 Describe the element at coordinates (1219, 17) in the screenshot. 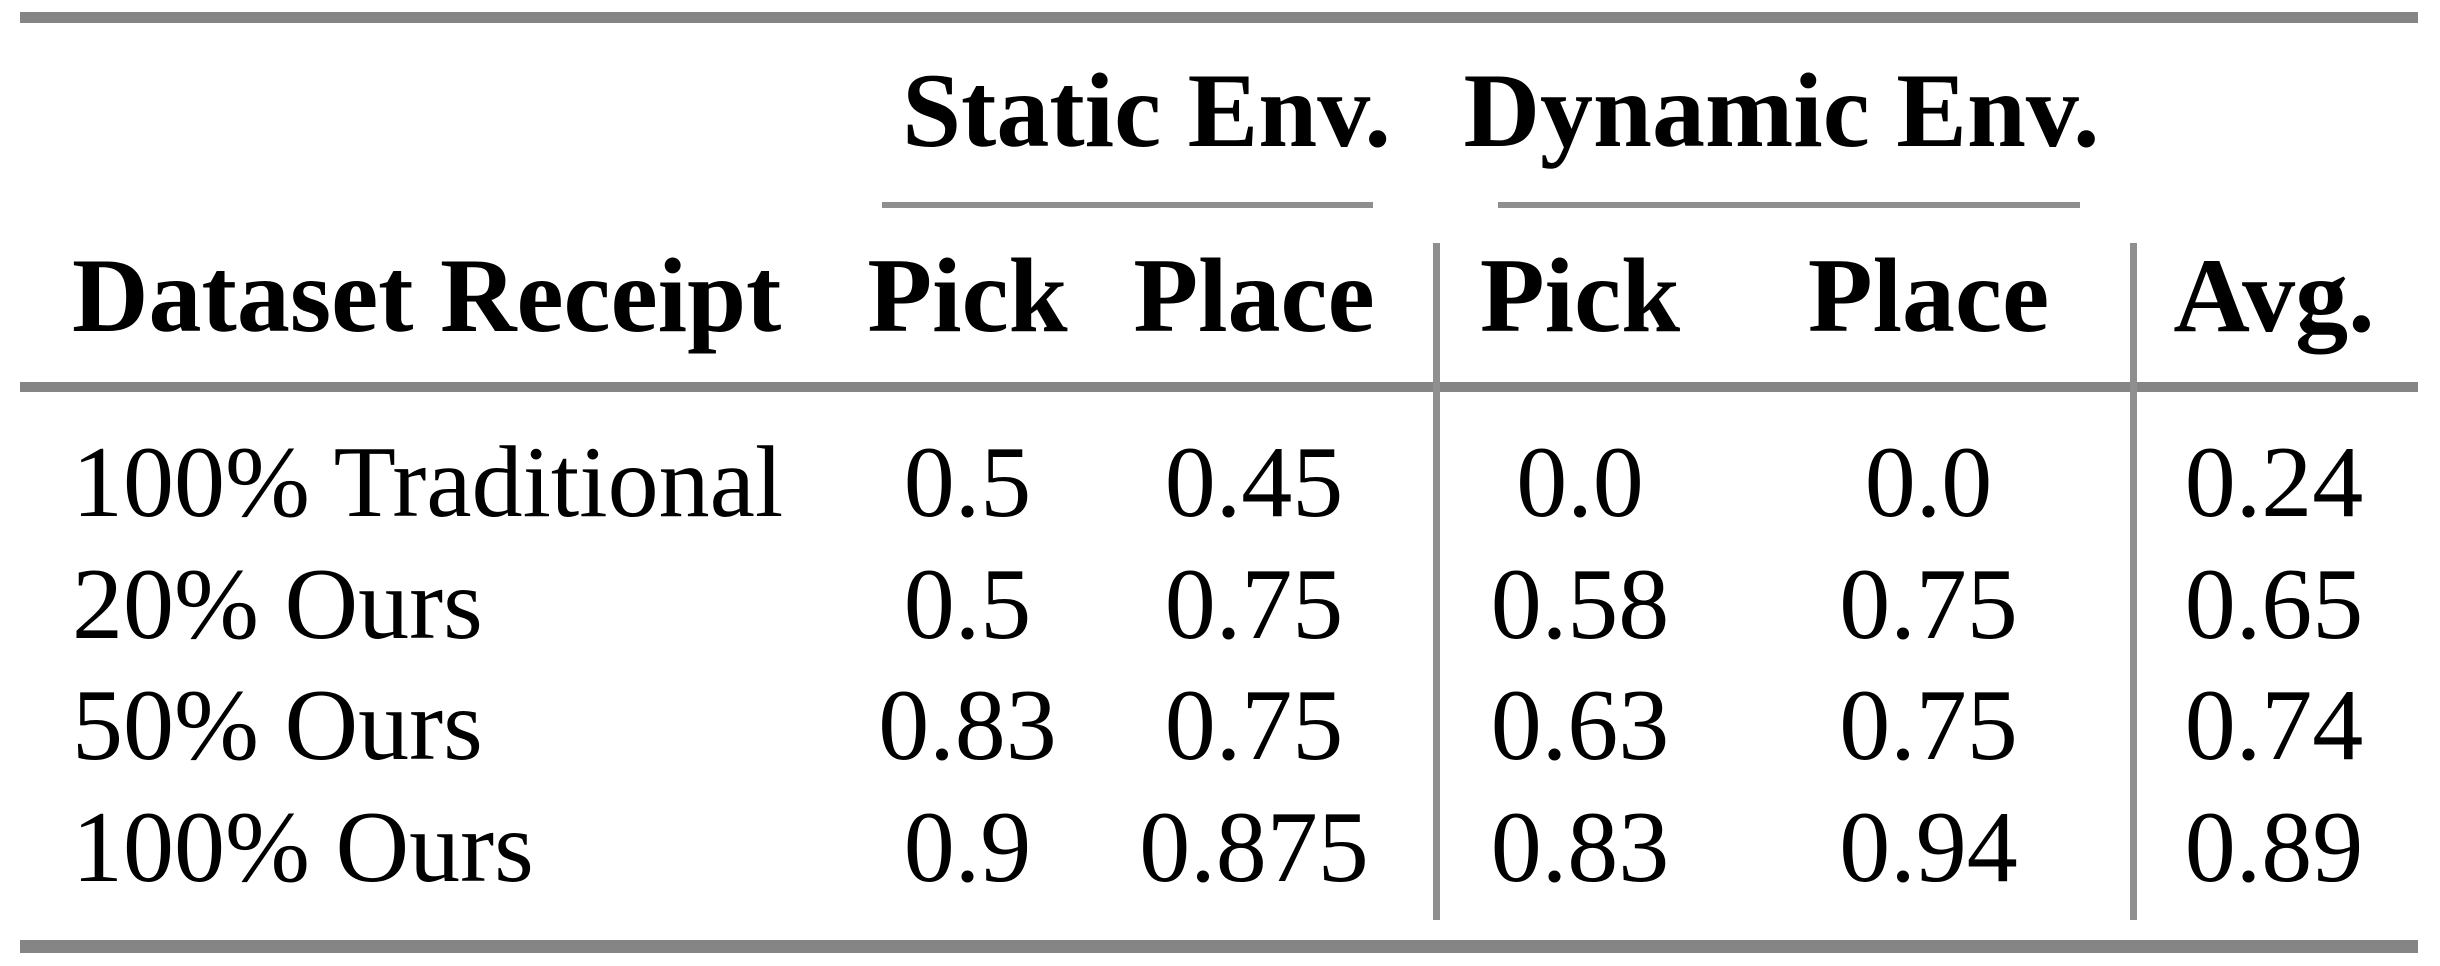

I see `top-rule` at that location.